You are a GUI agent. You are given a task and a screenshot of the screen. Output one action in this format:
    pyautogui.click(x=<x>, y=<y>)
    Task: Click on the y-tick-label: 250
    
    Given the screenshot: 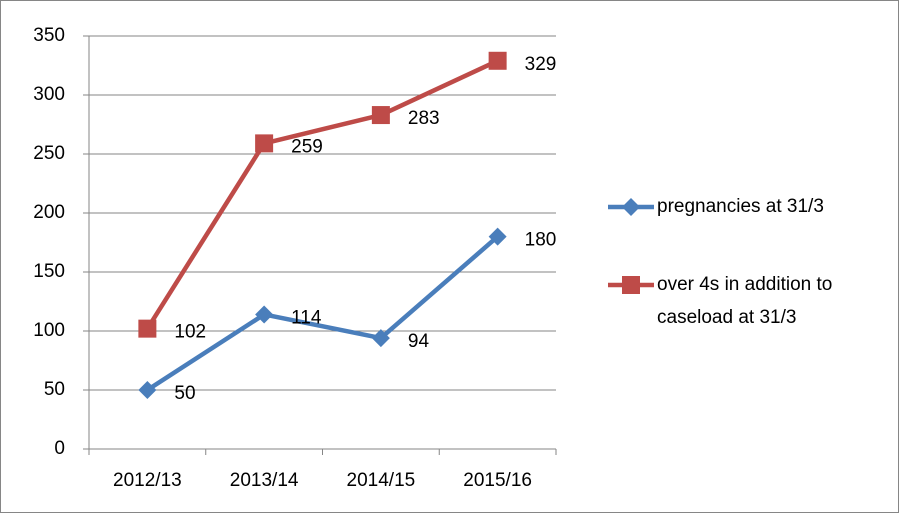 What is the action you would take?
    pyautogui.click(x=49, y=153)
    